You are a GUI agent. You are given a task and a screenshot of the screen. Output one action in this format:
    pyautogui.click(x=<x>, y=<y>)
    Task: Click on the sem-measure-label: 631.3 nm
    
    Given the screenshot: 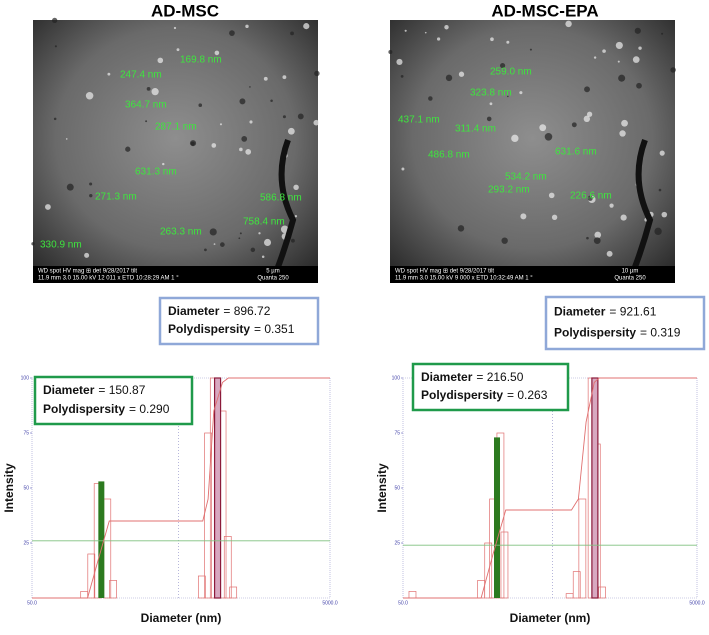 What is the action you would take?
    pyautogui.click(x=156, y=172)
    